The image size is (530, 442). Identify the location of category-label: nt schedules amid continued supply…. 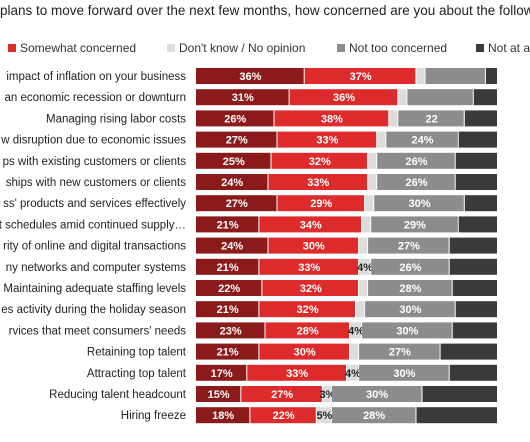
(93, 225).